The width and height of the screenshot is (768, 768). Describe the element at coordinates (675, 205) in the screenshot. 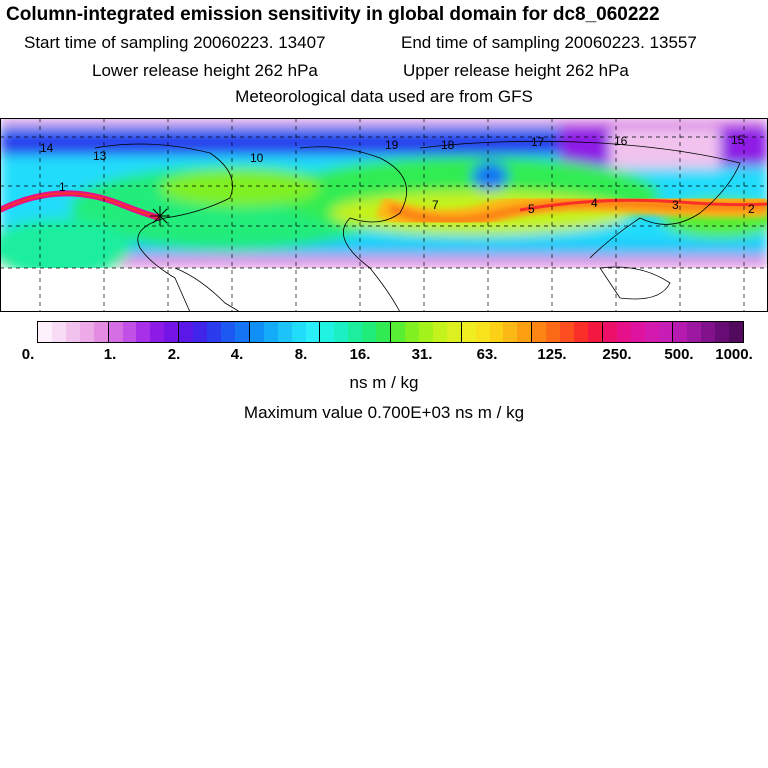

I see `region-label-3: 3` at that location.